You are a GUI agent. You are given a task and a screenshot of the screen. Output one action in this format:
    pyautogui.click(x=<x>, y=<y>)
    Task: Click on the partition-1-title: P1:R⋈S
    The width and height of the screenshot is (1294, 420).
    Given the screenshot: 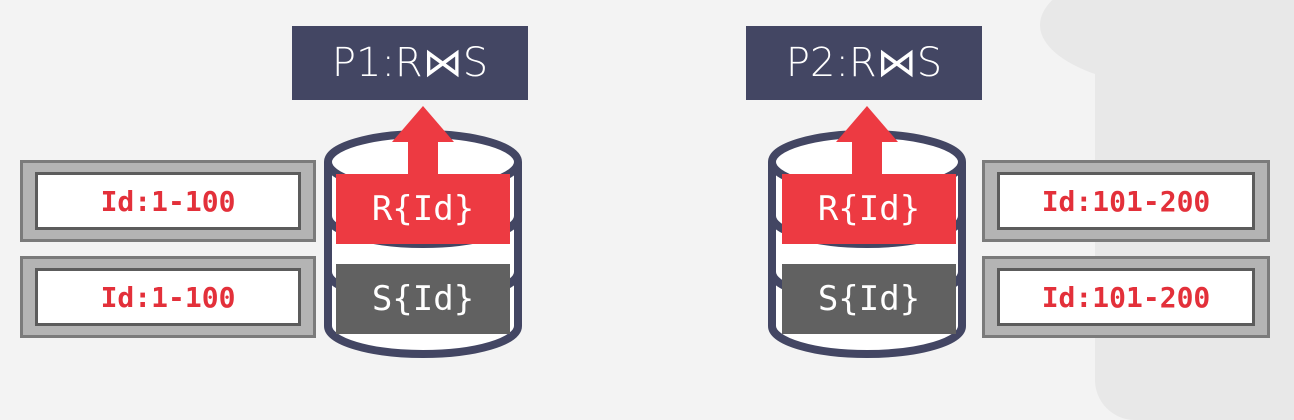 What is the action you would take?
    pyautogui.click(x=410, y=63)
    